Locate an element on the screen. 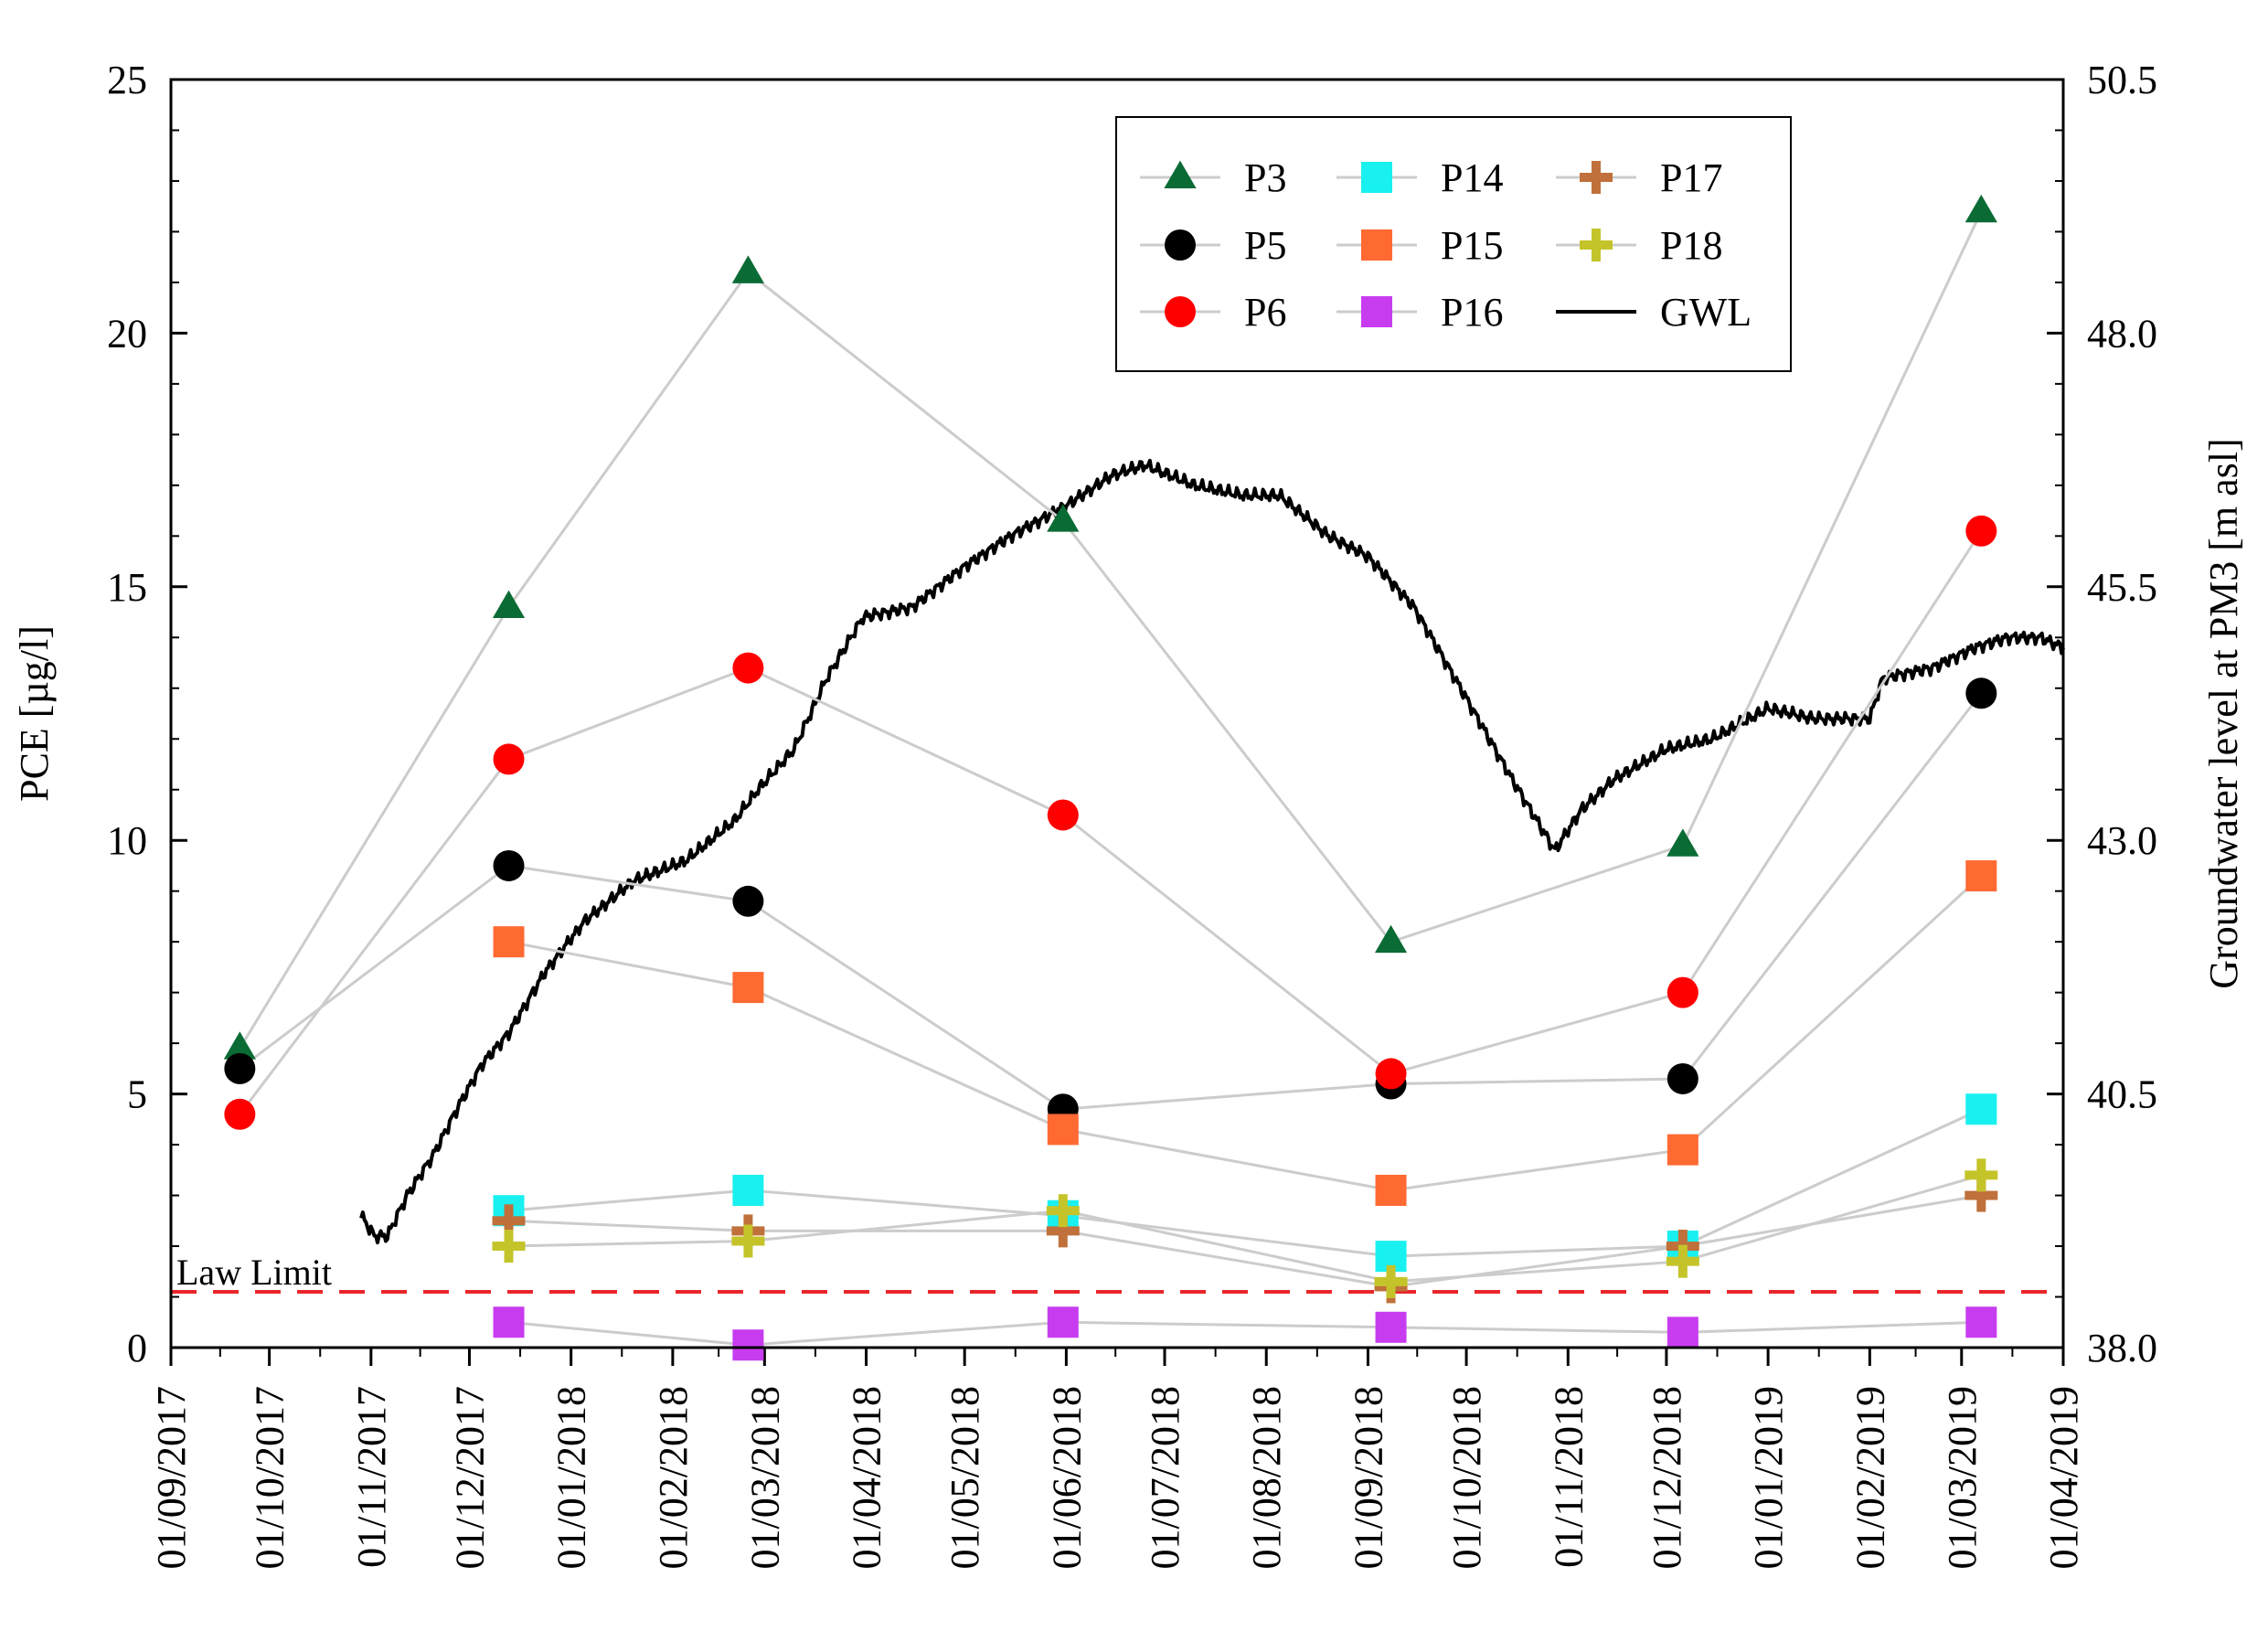  legend-marker-p14 is located at coordinates (1376, 177).